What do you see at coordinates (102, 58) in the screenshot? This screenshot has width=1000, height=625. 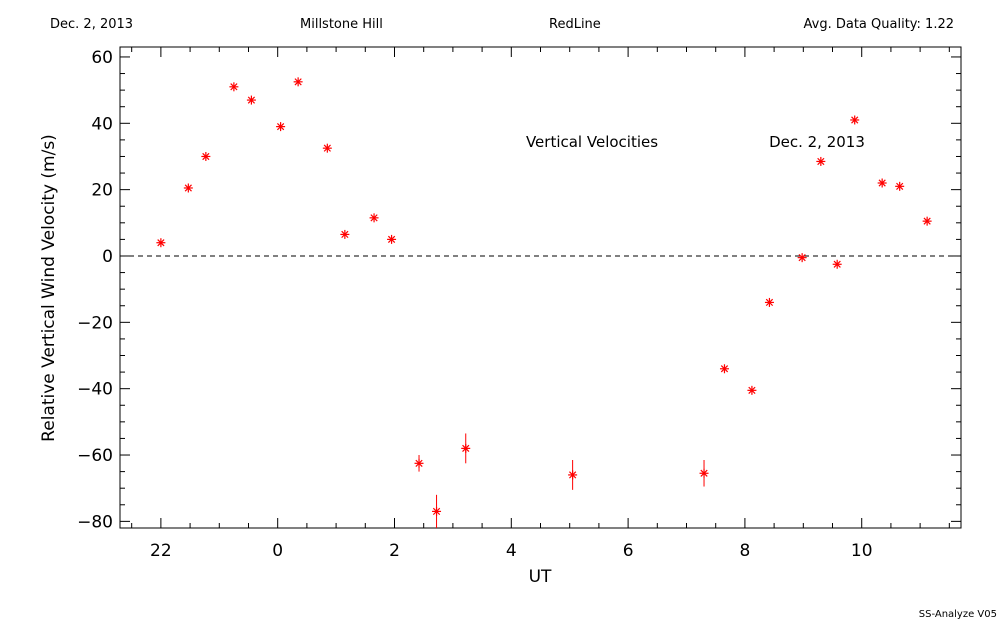 I see `y-tick-label: 60` at bounding box center [102, 58].